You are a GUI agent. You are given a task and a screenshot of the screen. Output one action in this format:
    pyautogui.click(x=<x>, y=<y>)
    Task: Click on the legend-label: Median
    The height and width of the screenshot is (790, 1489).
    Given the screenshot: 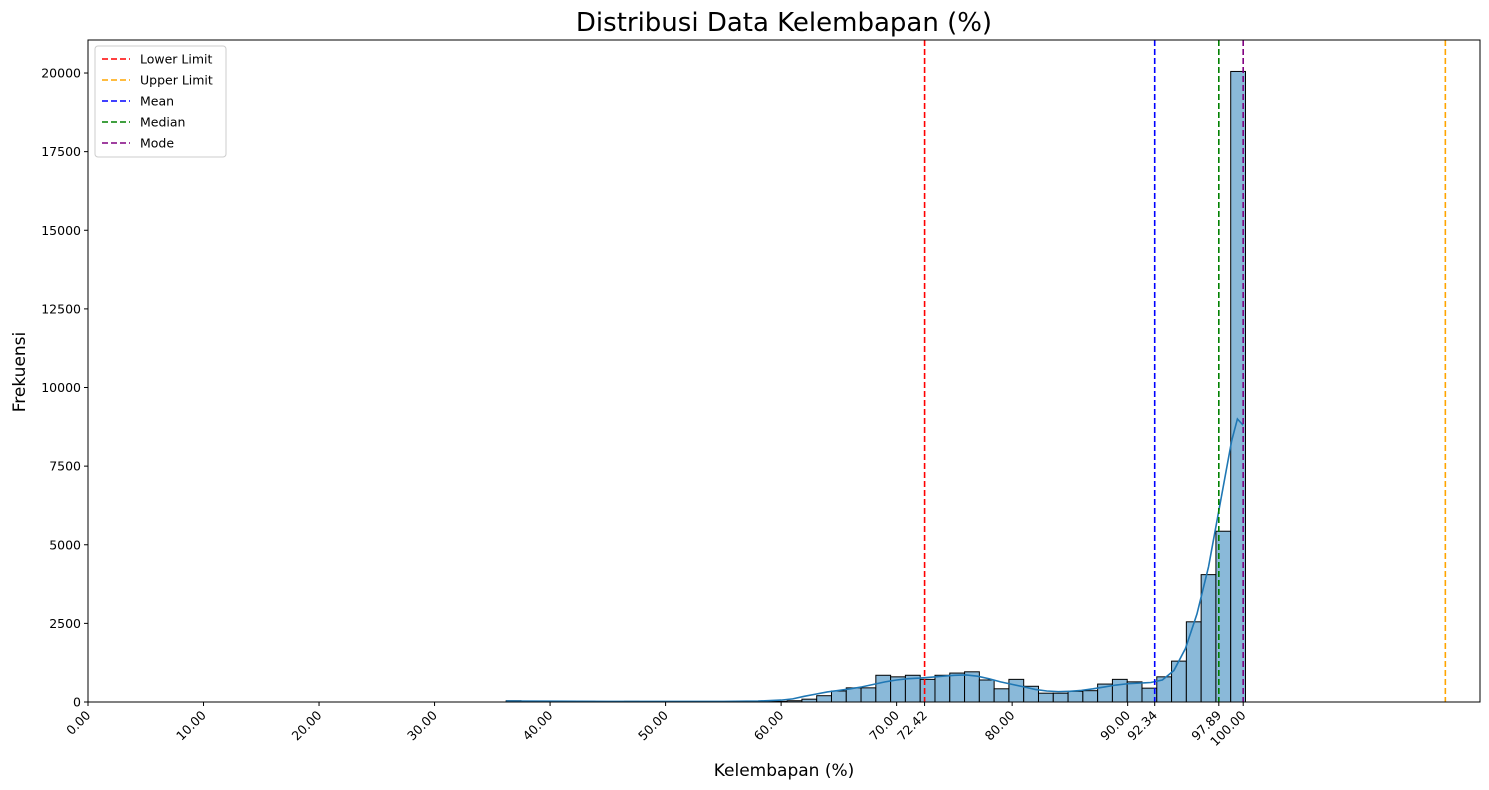 What is the action you would take?
    pyautogui.click(x=162, y=122)
    